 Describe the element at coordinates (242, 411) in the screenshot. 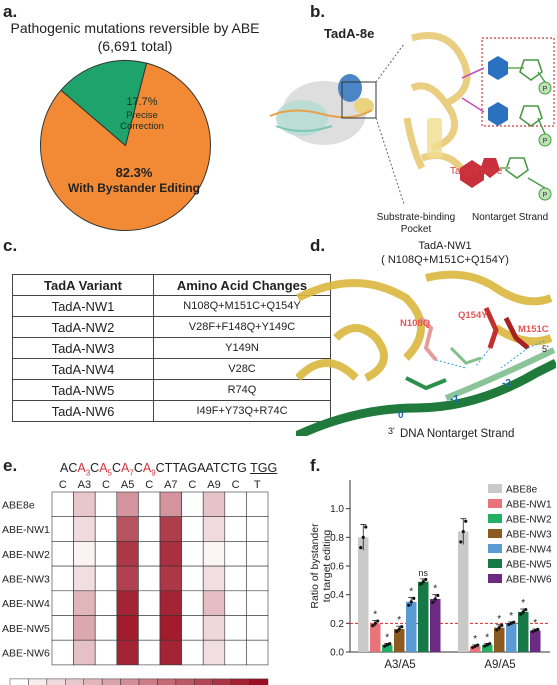

I see `variant-changes: I49F+Y73Q+R74C` at that location.